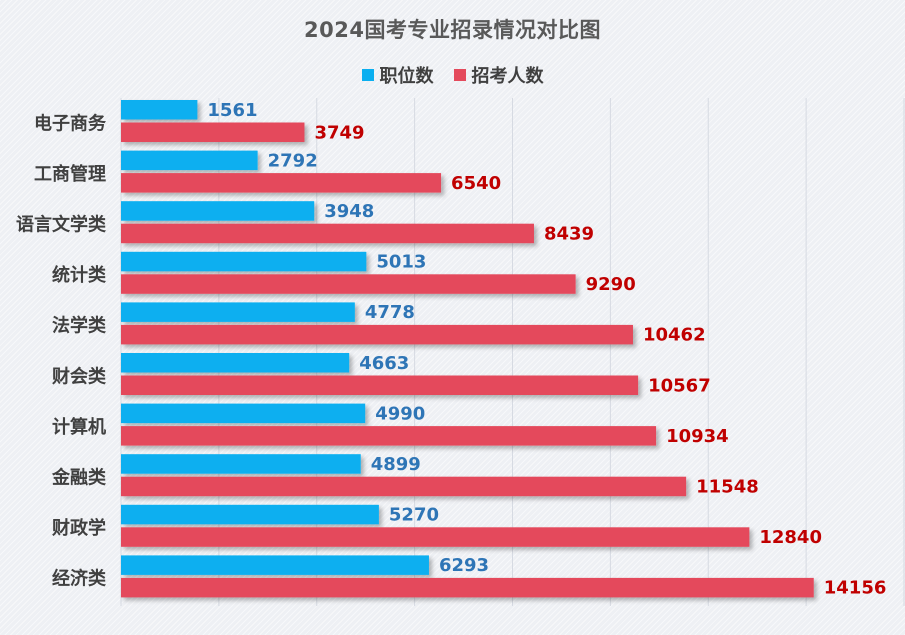  What do you see at coordinates (339, 132) in the screenshot?
I see `data-label-applicants: 3749` at bounding box center [339, 132].